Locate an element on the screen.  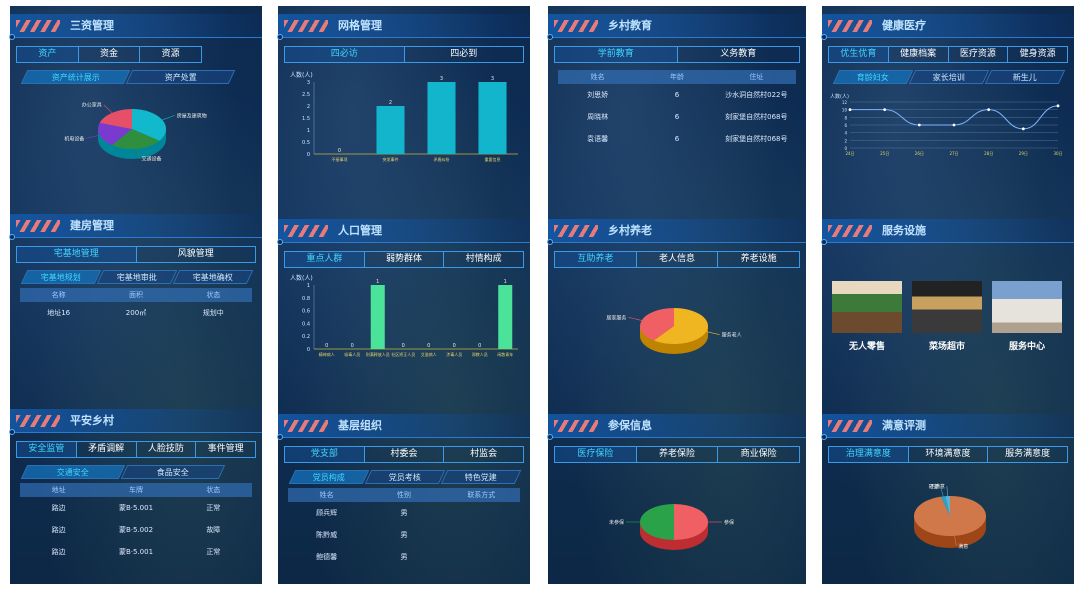
tab-four-arrivals: 四必到 is located at coordinates (464, 54).